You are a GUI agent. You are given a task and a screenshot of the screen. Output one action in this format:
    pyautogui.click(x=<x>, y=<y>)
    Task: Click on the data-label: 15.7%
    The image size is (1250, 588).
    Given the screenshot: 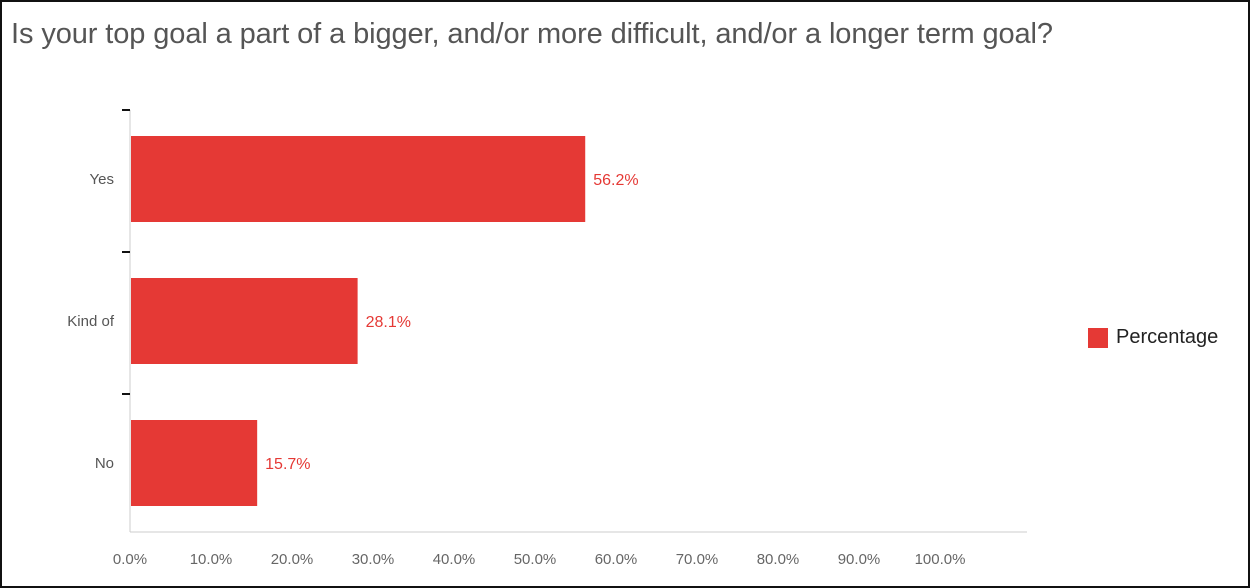 What is the action you would take?
    pyautogui.click(x=287, y=464)
    